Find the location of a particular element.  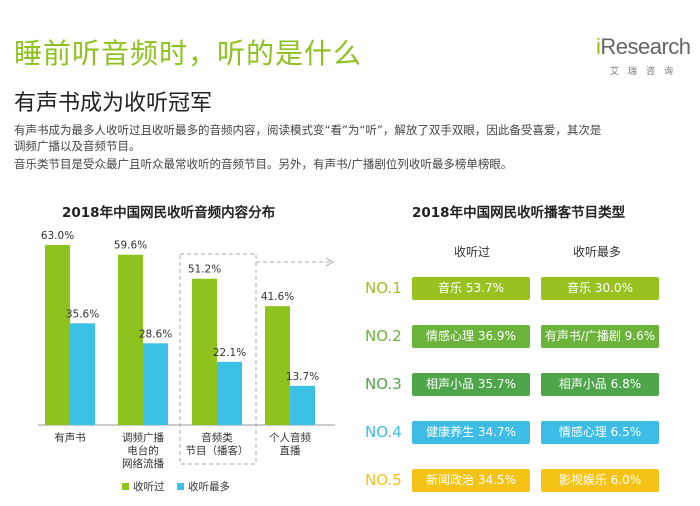

ranking-table-title: 2018年中国网民收听播客节目类型 is located at coordinates (519, 213).